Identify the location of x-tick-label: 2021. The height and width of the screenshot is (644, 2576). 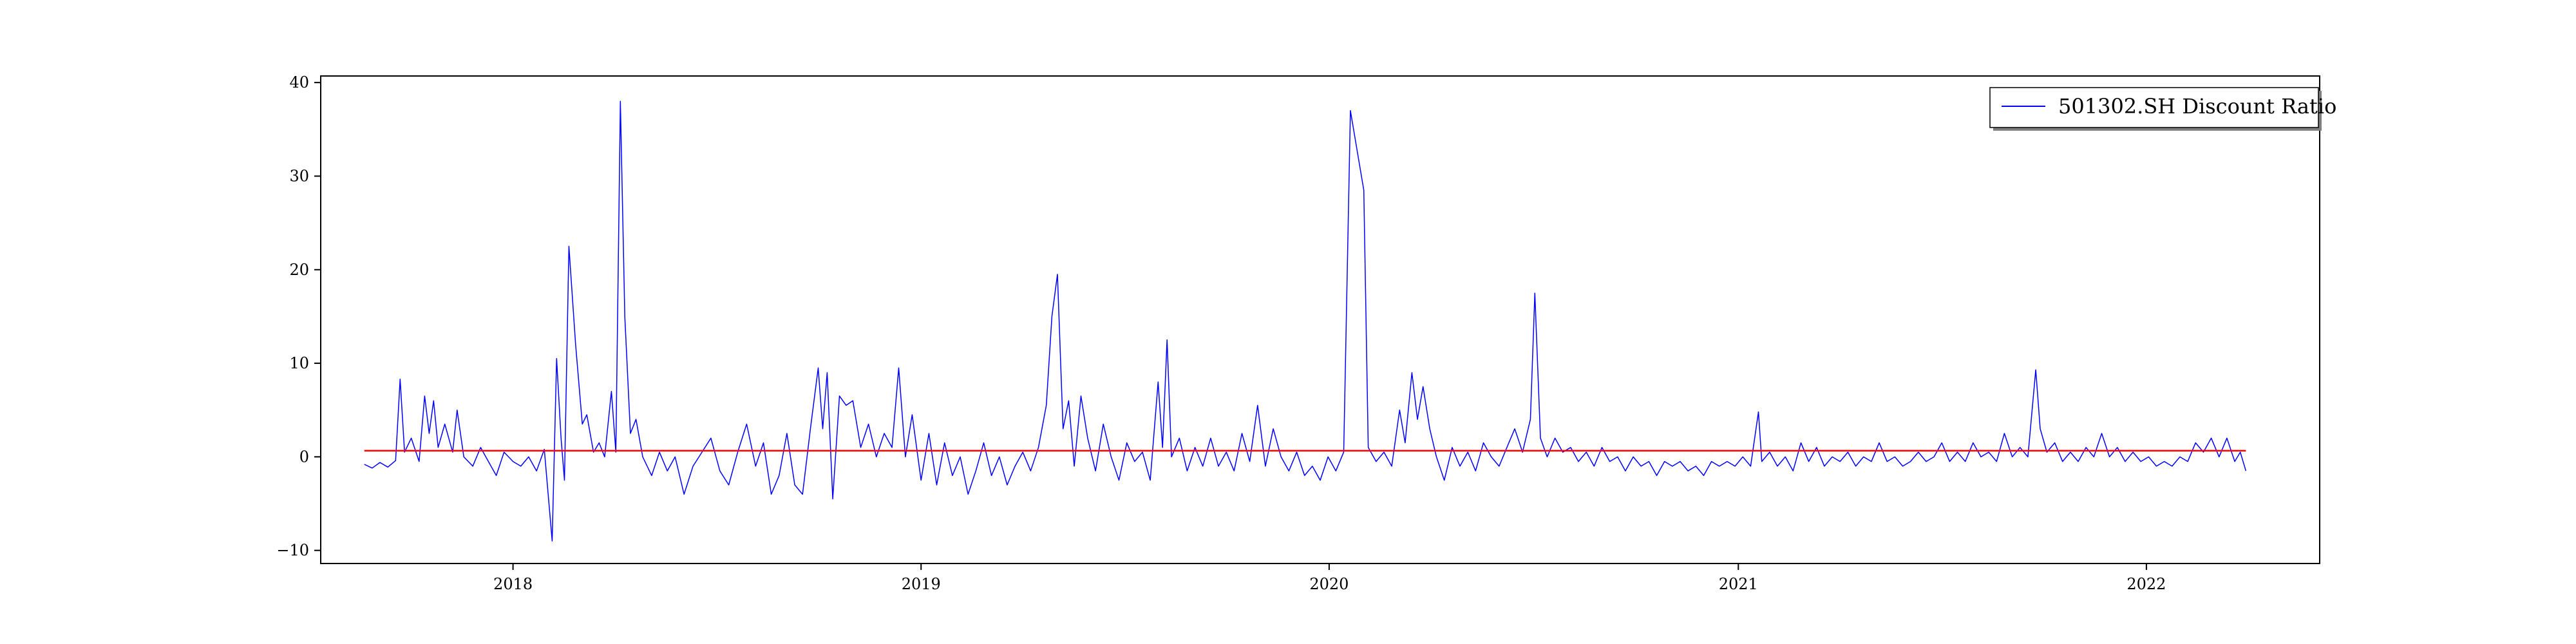
(1739, 584).